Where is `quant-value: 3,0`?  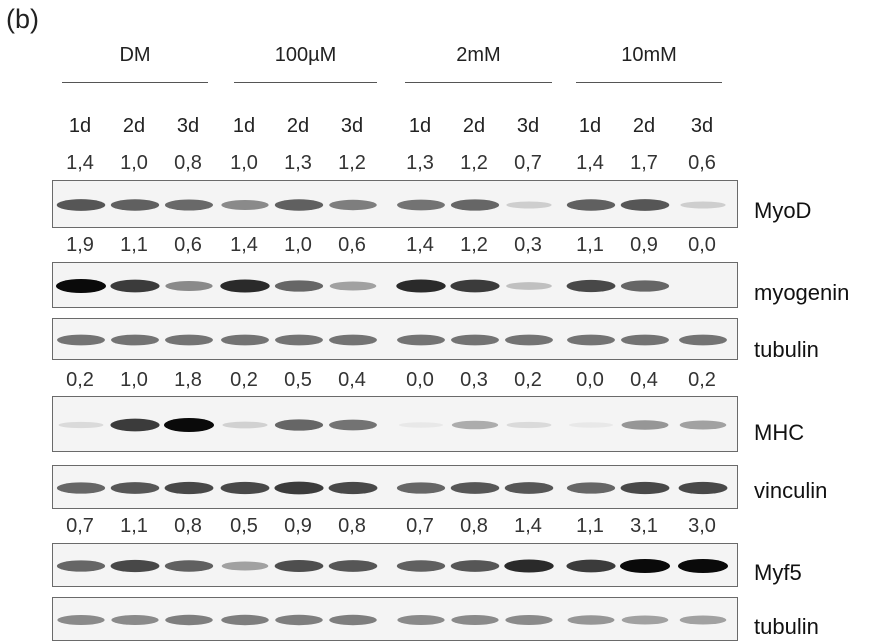
quant-value: 3,0 is located at coordinates (702, 526).